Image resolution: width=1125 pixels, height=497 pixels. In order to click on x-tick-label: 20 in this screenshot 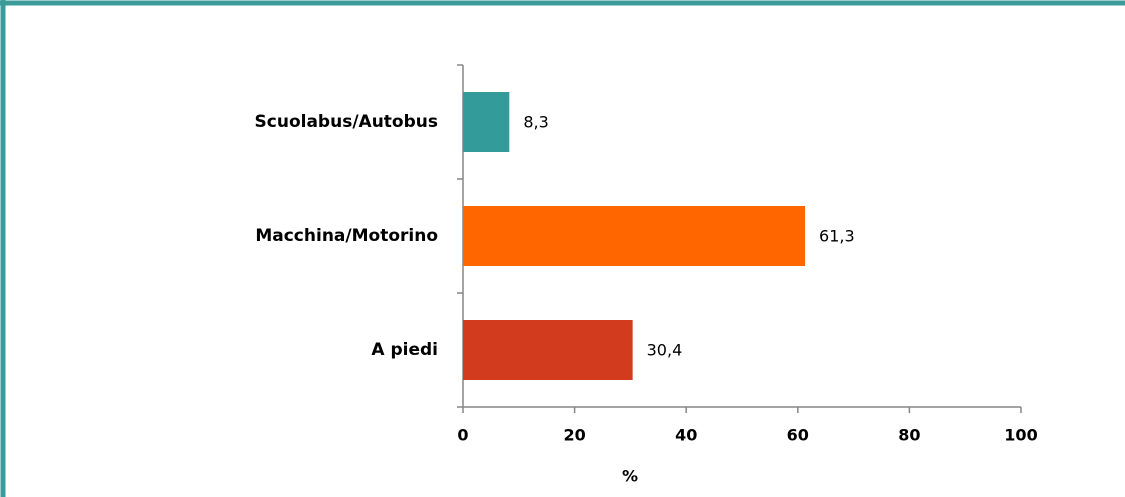, I will do `click(574, 435)`.